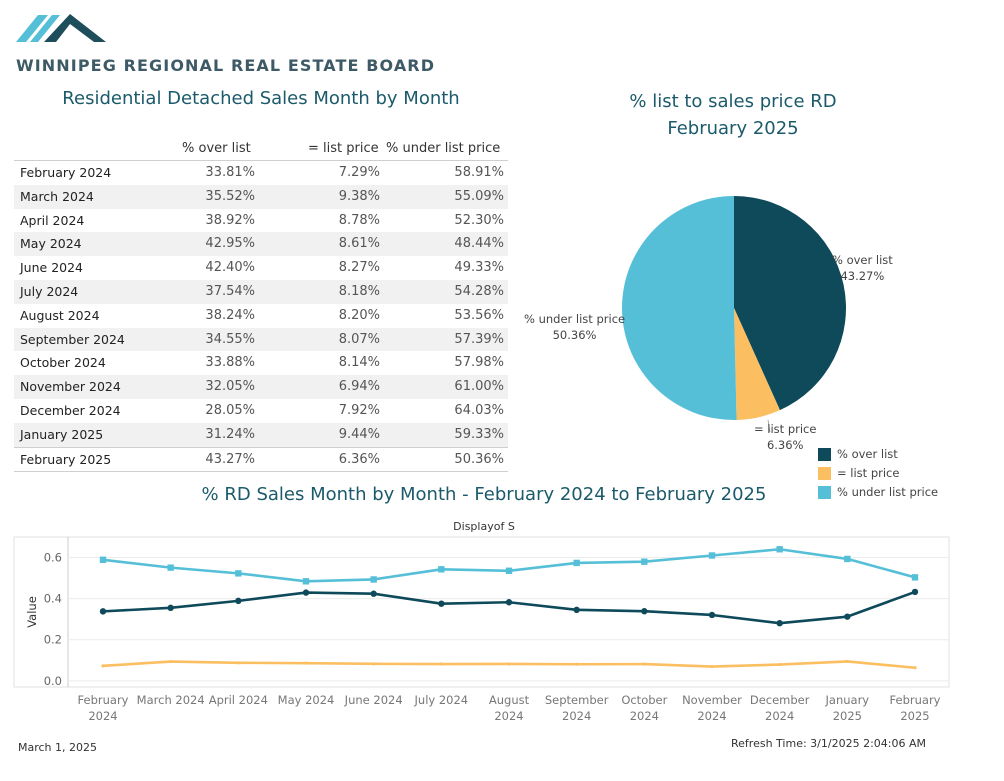 This screenshot has width=1004, height=781. Describe the element at coordinates (824, 492) in the screenshot. I see `legend-swatch-under` at that location.